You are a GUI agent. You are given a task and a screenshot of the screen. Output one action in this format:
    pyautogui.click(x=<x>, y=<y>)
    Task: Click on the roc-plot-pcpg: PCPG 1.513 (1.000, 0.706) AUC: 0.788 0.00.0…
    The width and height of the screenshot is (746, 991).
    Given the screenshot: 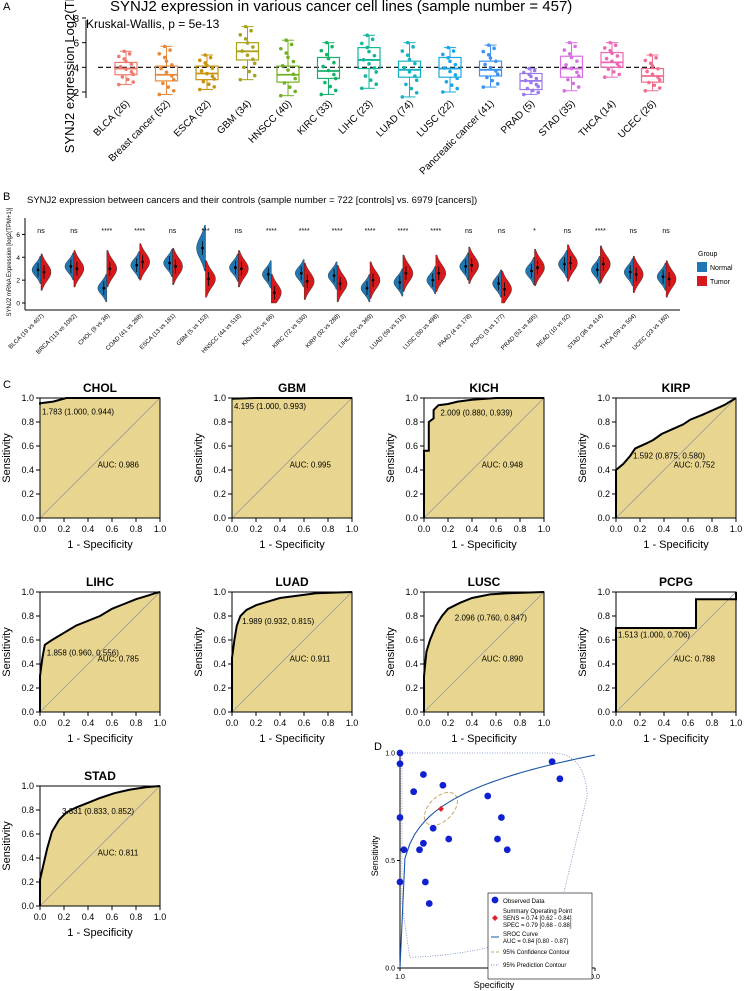 What is the action you would take?
    pyautogui.click(x=659, y=660)
    